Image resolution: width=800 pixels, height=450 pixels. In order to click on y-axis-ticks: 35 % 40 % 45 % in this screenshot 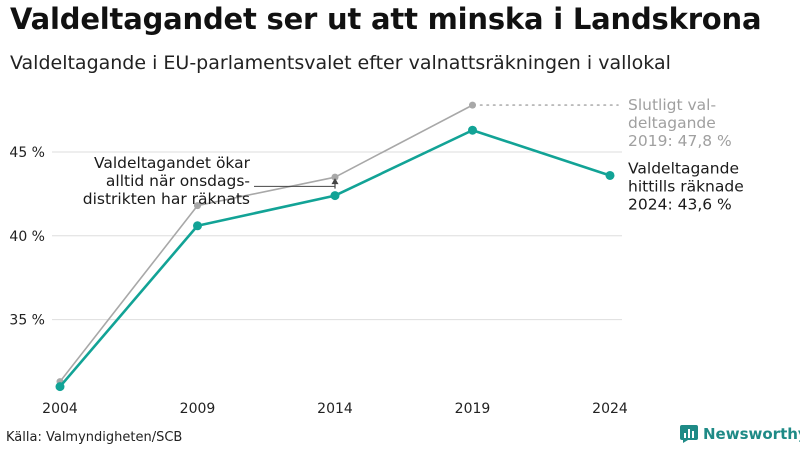, I will do `click(27, 237)`.